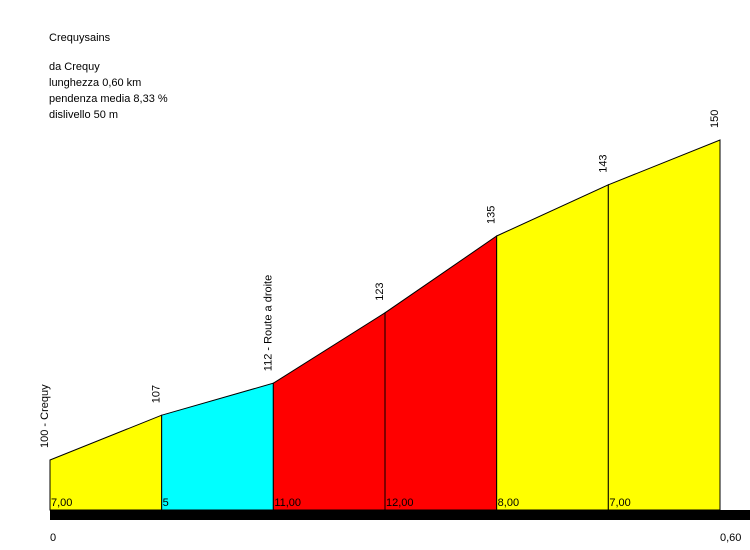 The height and width of the screenshot is (550, 750). What do you see at coordinates (619, 503) in the screenshot?
I see `segment-gradient-label-6: 7,00` at bounding box center [619, 503].